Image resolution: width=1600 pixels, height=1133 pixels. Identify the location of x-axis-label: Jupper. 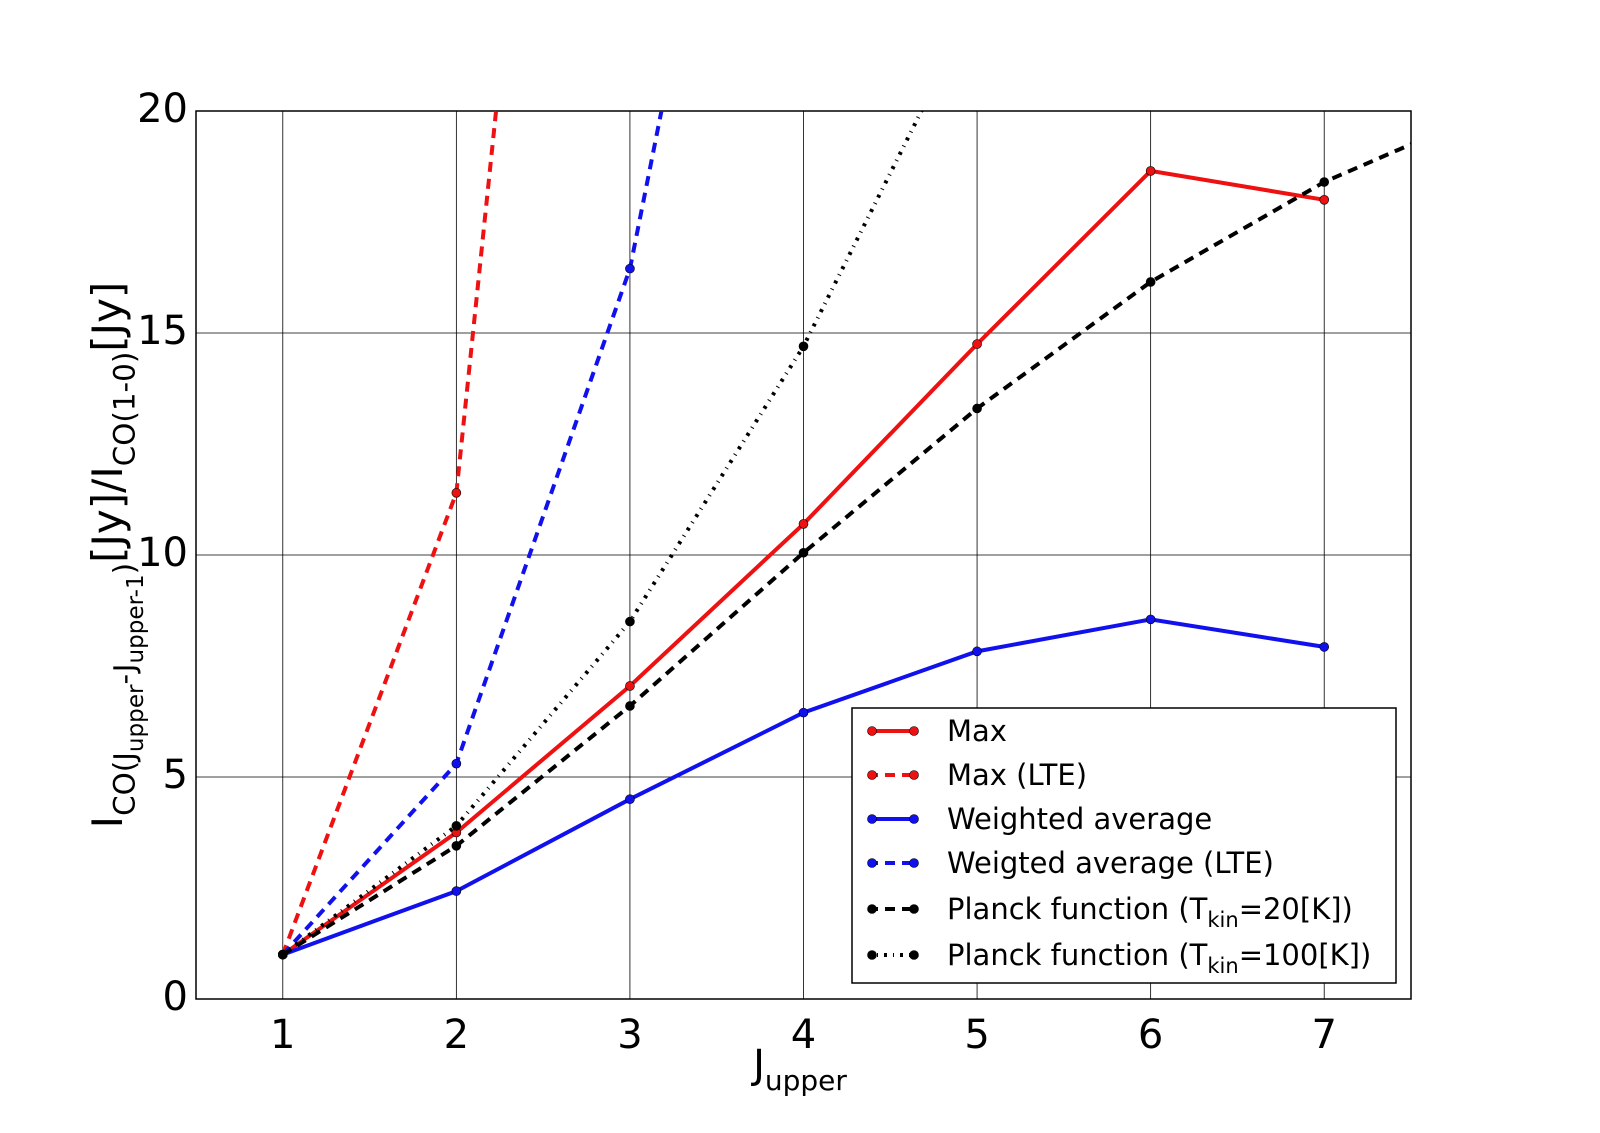
(798, 1069).